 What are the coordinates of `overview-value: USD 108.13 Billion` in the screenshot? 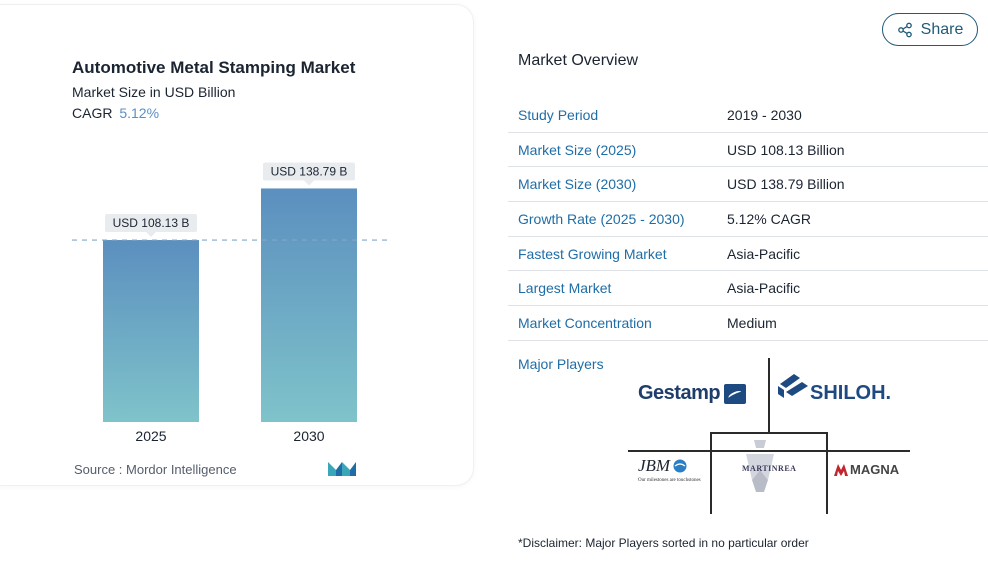 It's located at (786, 149).